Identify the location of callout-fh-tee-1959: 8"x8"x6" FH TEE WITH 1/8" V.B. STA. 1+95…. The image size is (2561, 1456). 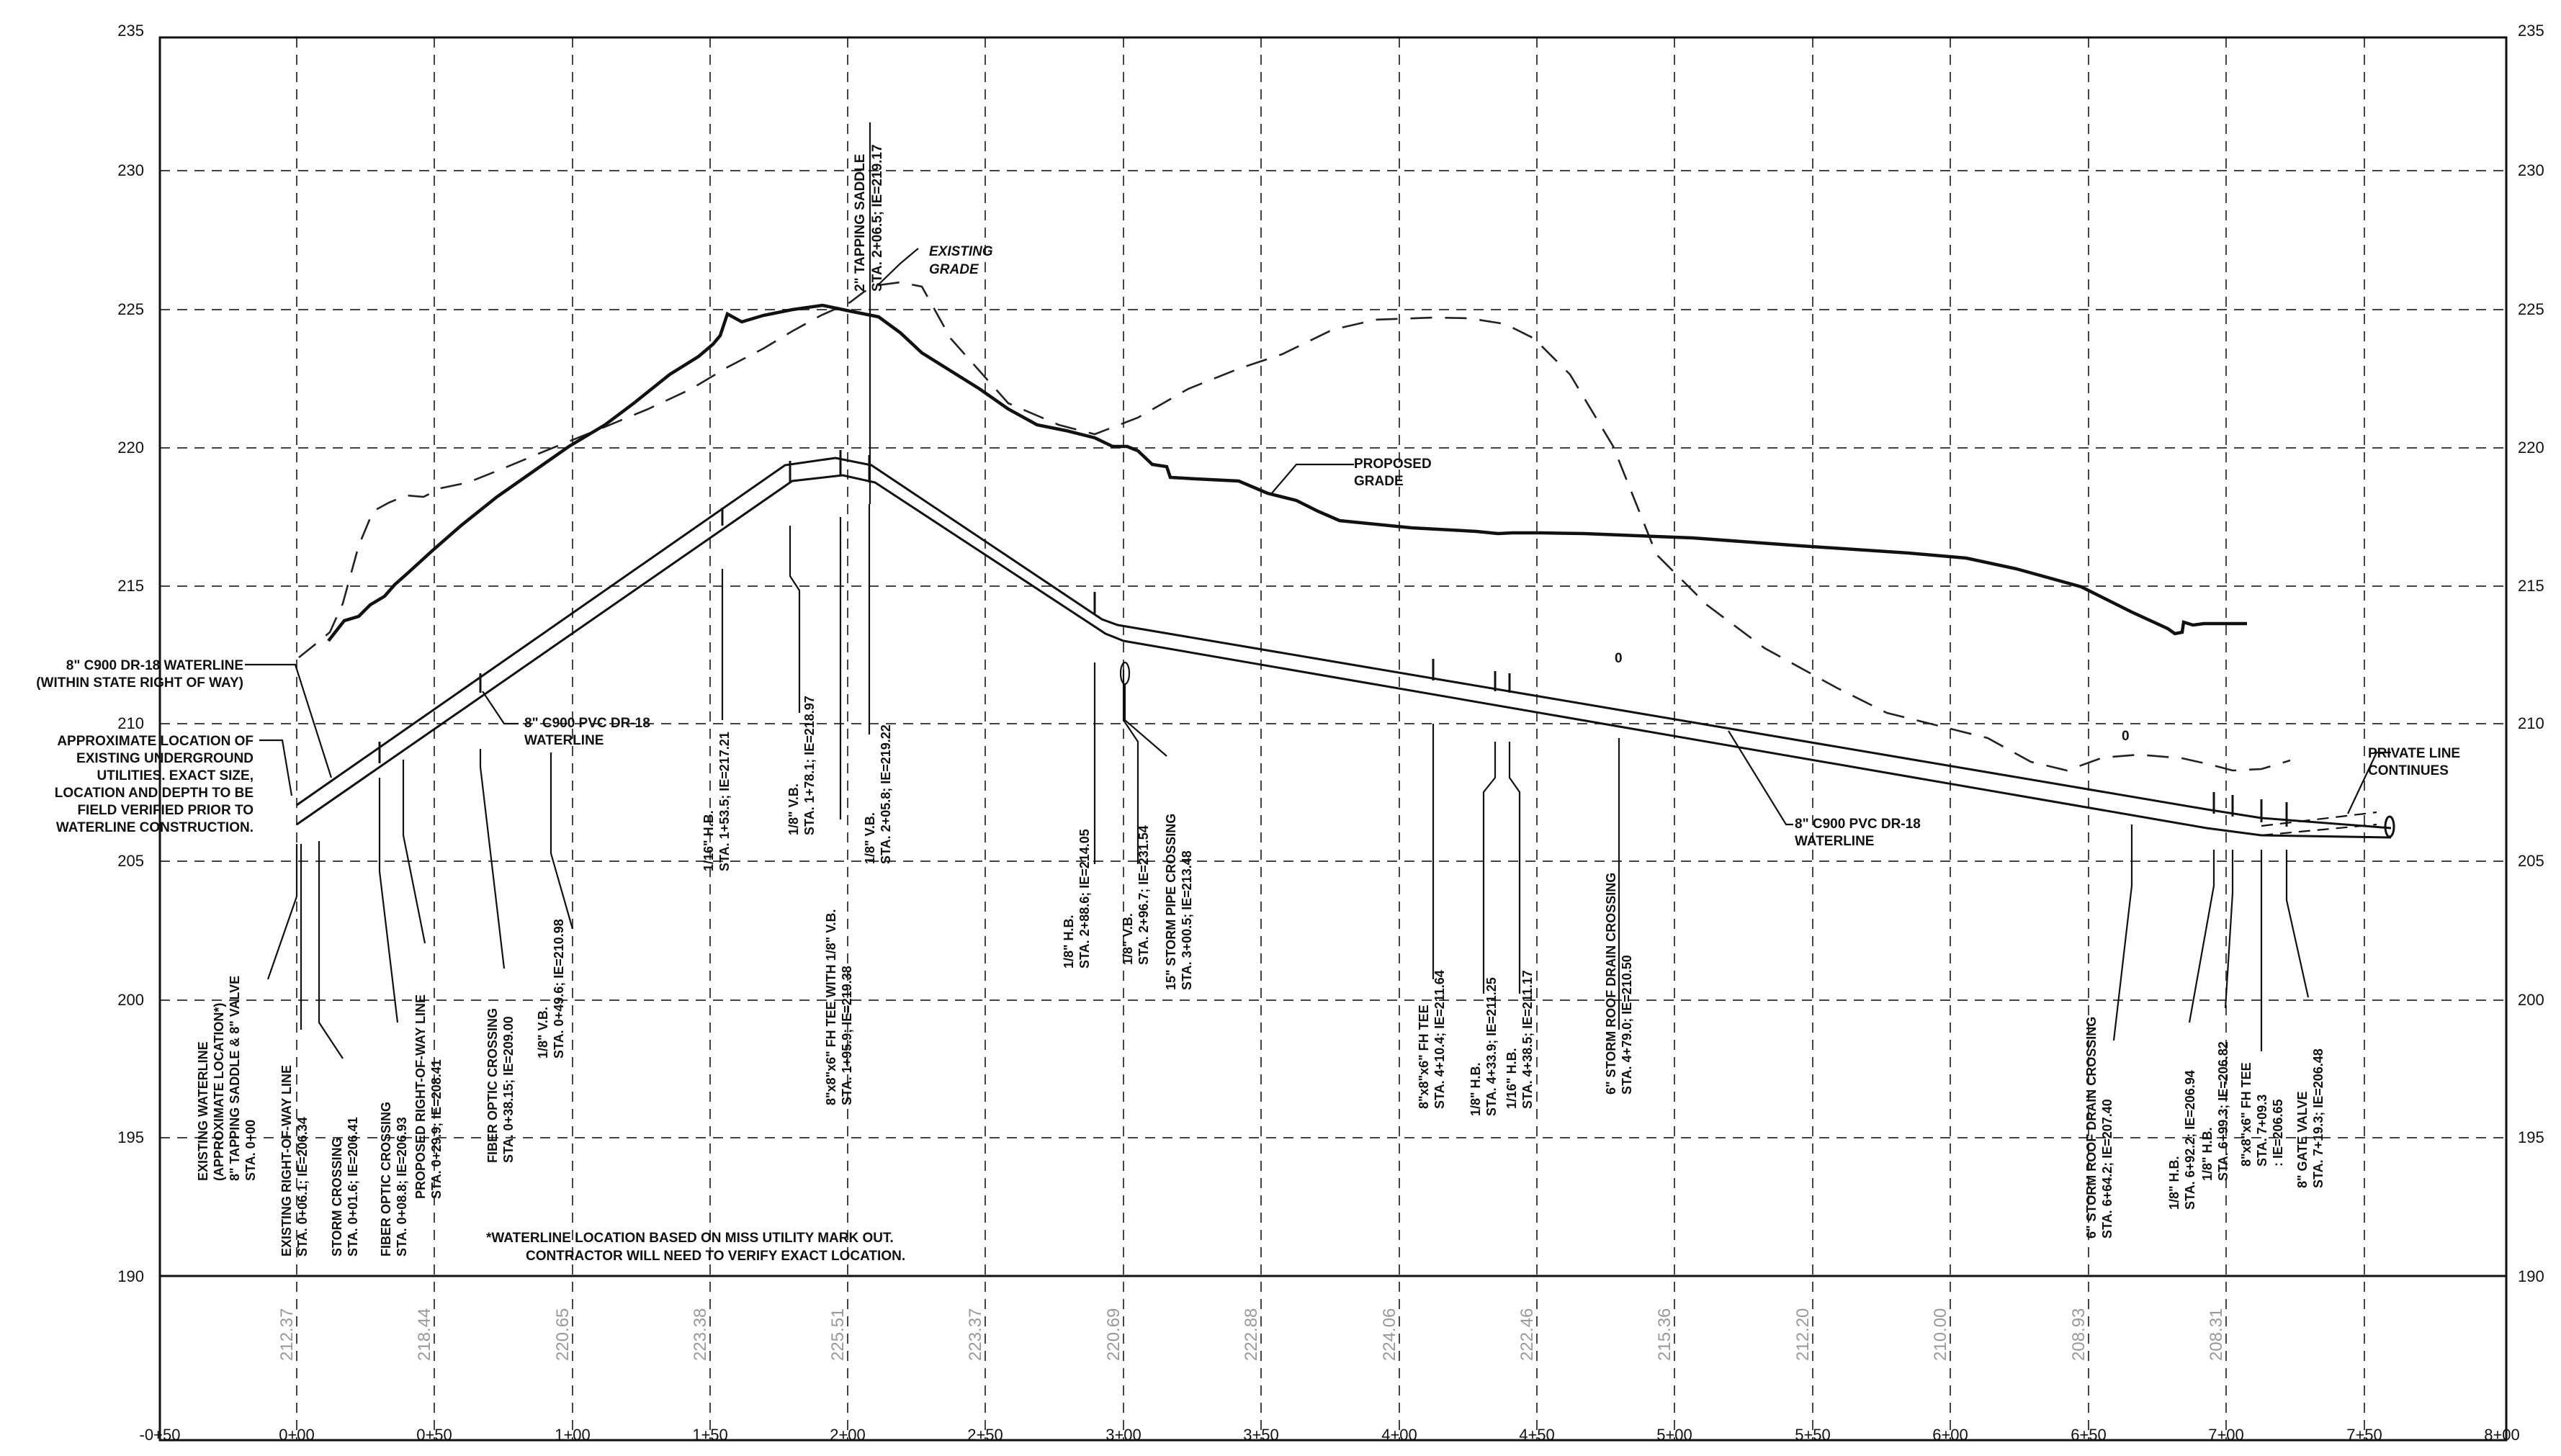
(839, 1005).